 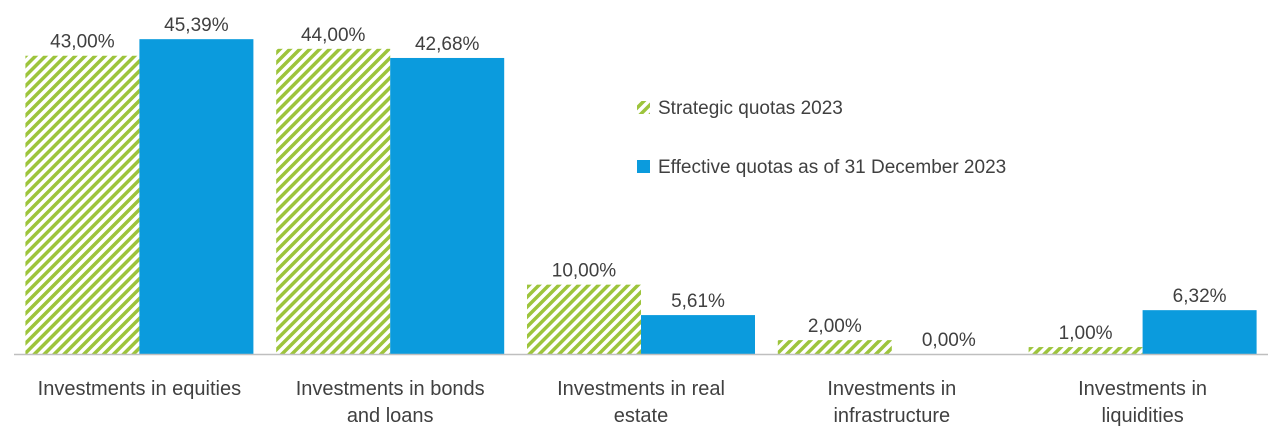 What do you see at coordinates (1142, 416) in the screenshot?
I see `category-label-line: liquidities` at bounding box center [1142, 416].